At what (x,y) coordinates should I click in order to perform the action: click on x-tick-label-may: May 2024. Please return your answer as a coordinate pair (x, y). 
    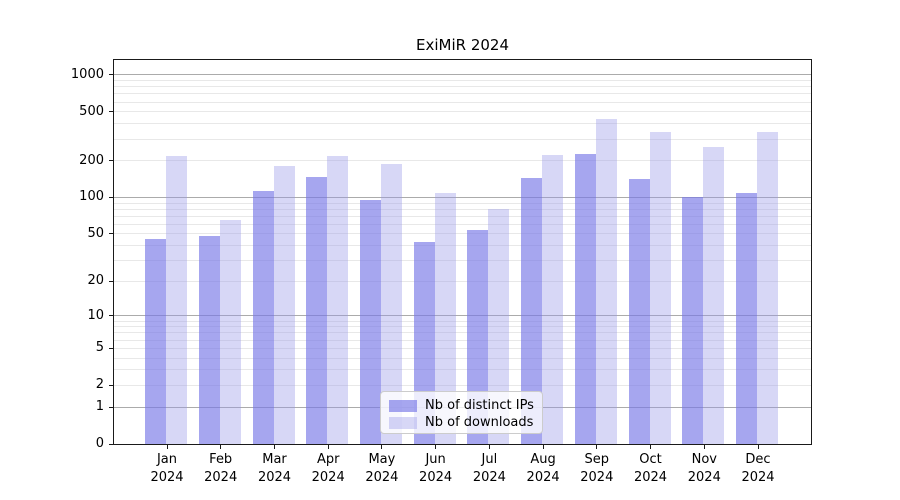
    Looking at the image, I should click on (382, 469).